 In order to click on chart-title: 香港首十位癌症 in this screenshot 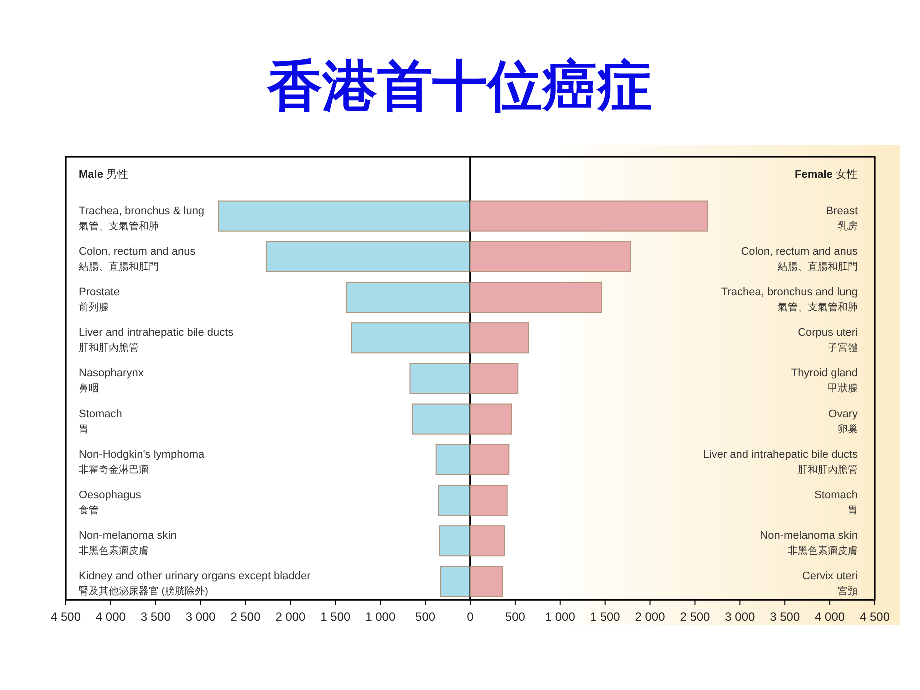, I will do `click(459, 86)`.